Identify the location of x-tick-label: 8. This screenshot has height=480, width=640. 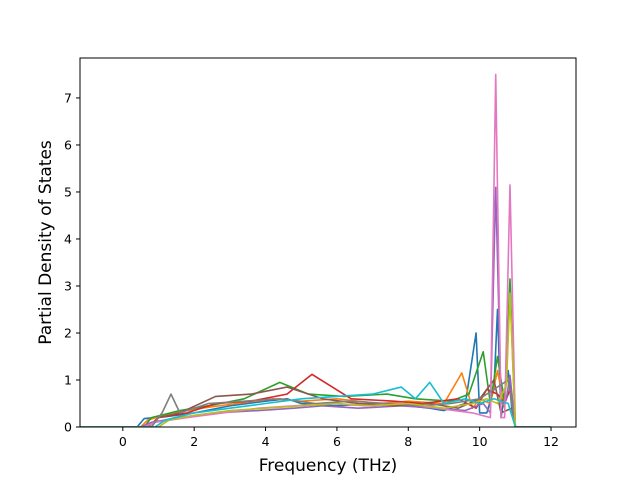
(408, 441).